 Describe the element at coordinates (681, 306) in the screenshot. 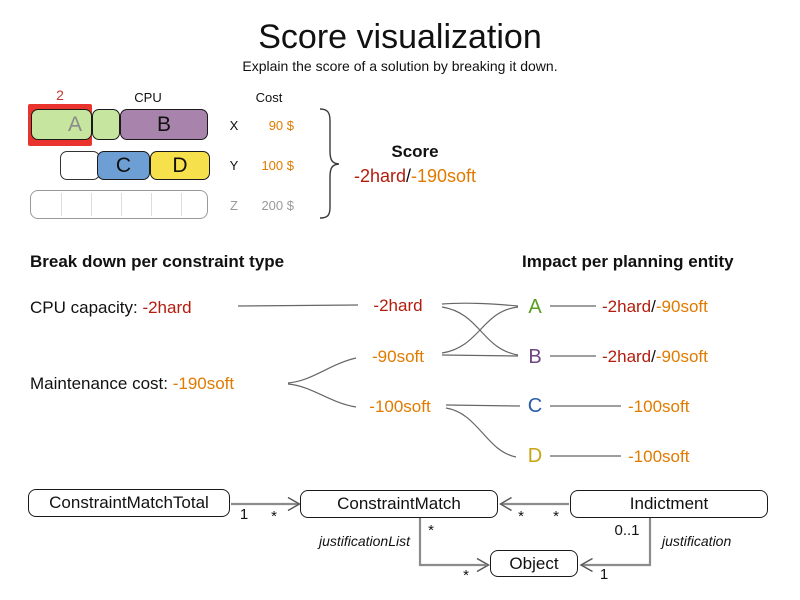

I see `entity-a-soft: -90soft` at that location.